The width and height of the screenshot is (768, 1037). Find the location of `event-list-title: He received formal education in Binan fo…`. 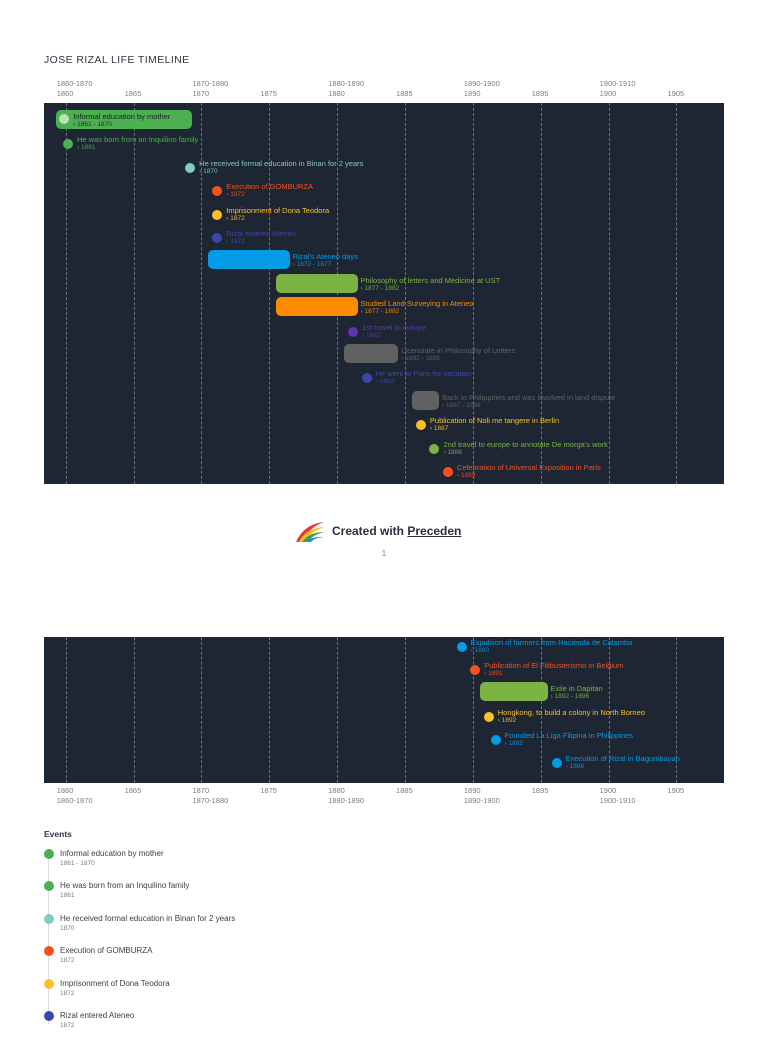

event-list-title: He received formal education in Binan fo… is located at coordinates (148, 918).